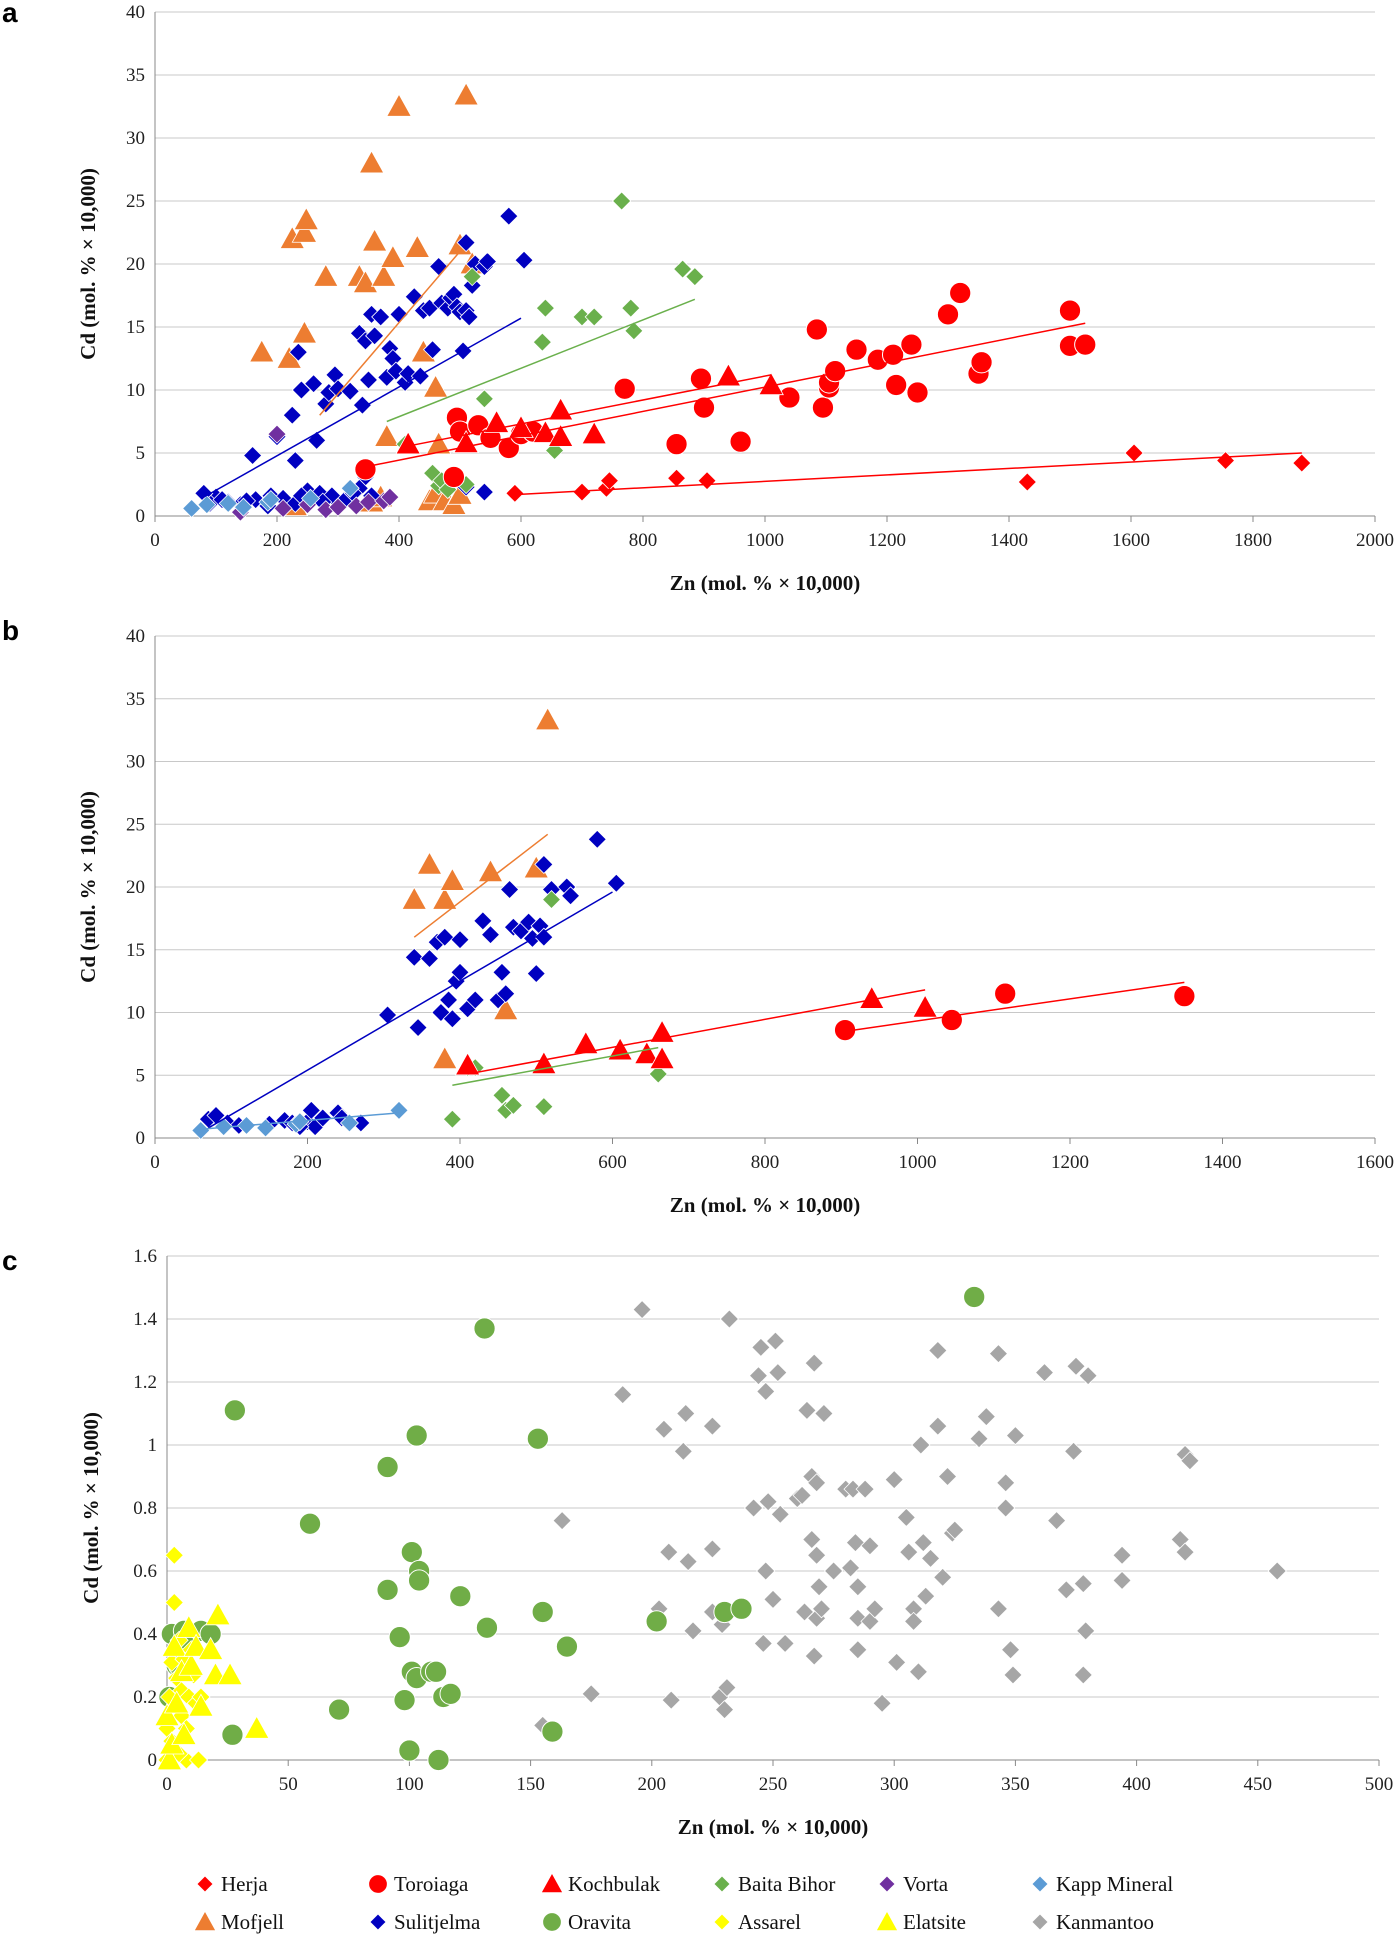 The image size is (1400, 1946). Describe the element at coordinates (786, 1884) in the screenshot. I see `legend-label: Baita Bihor` at that location.